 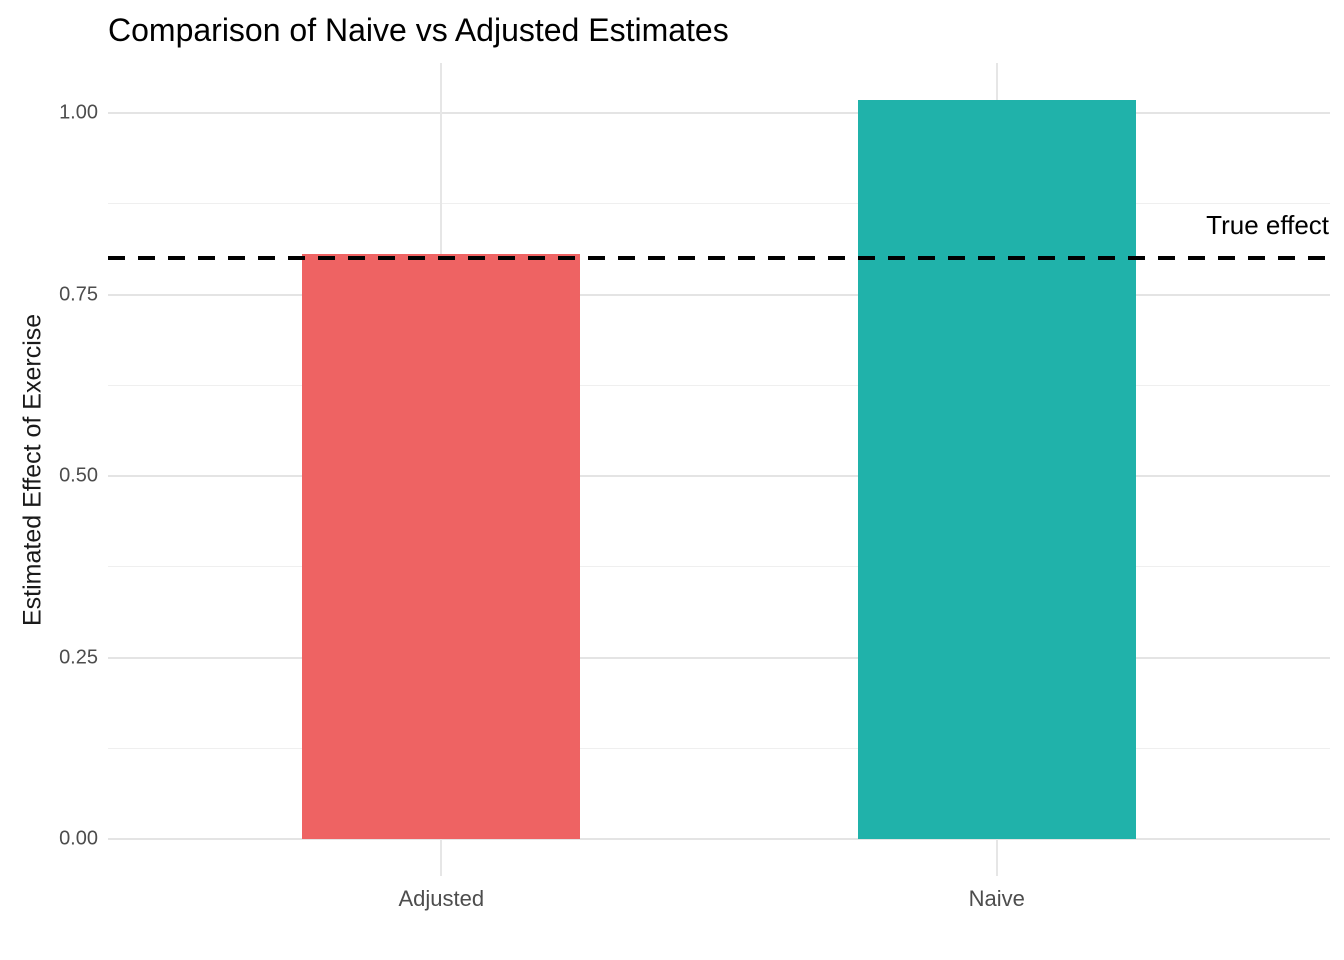 I want to click on y-tick-label: 0.50, so click(x=78, y=475).